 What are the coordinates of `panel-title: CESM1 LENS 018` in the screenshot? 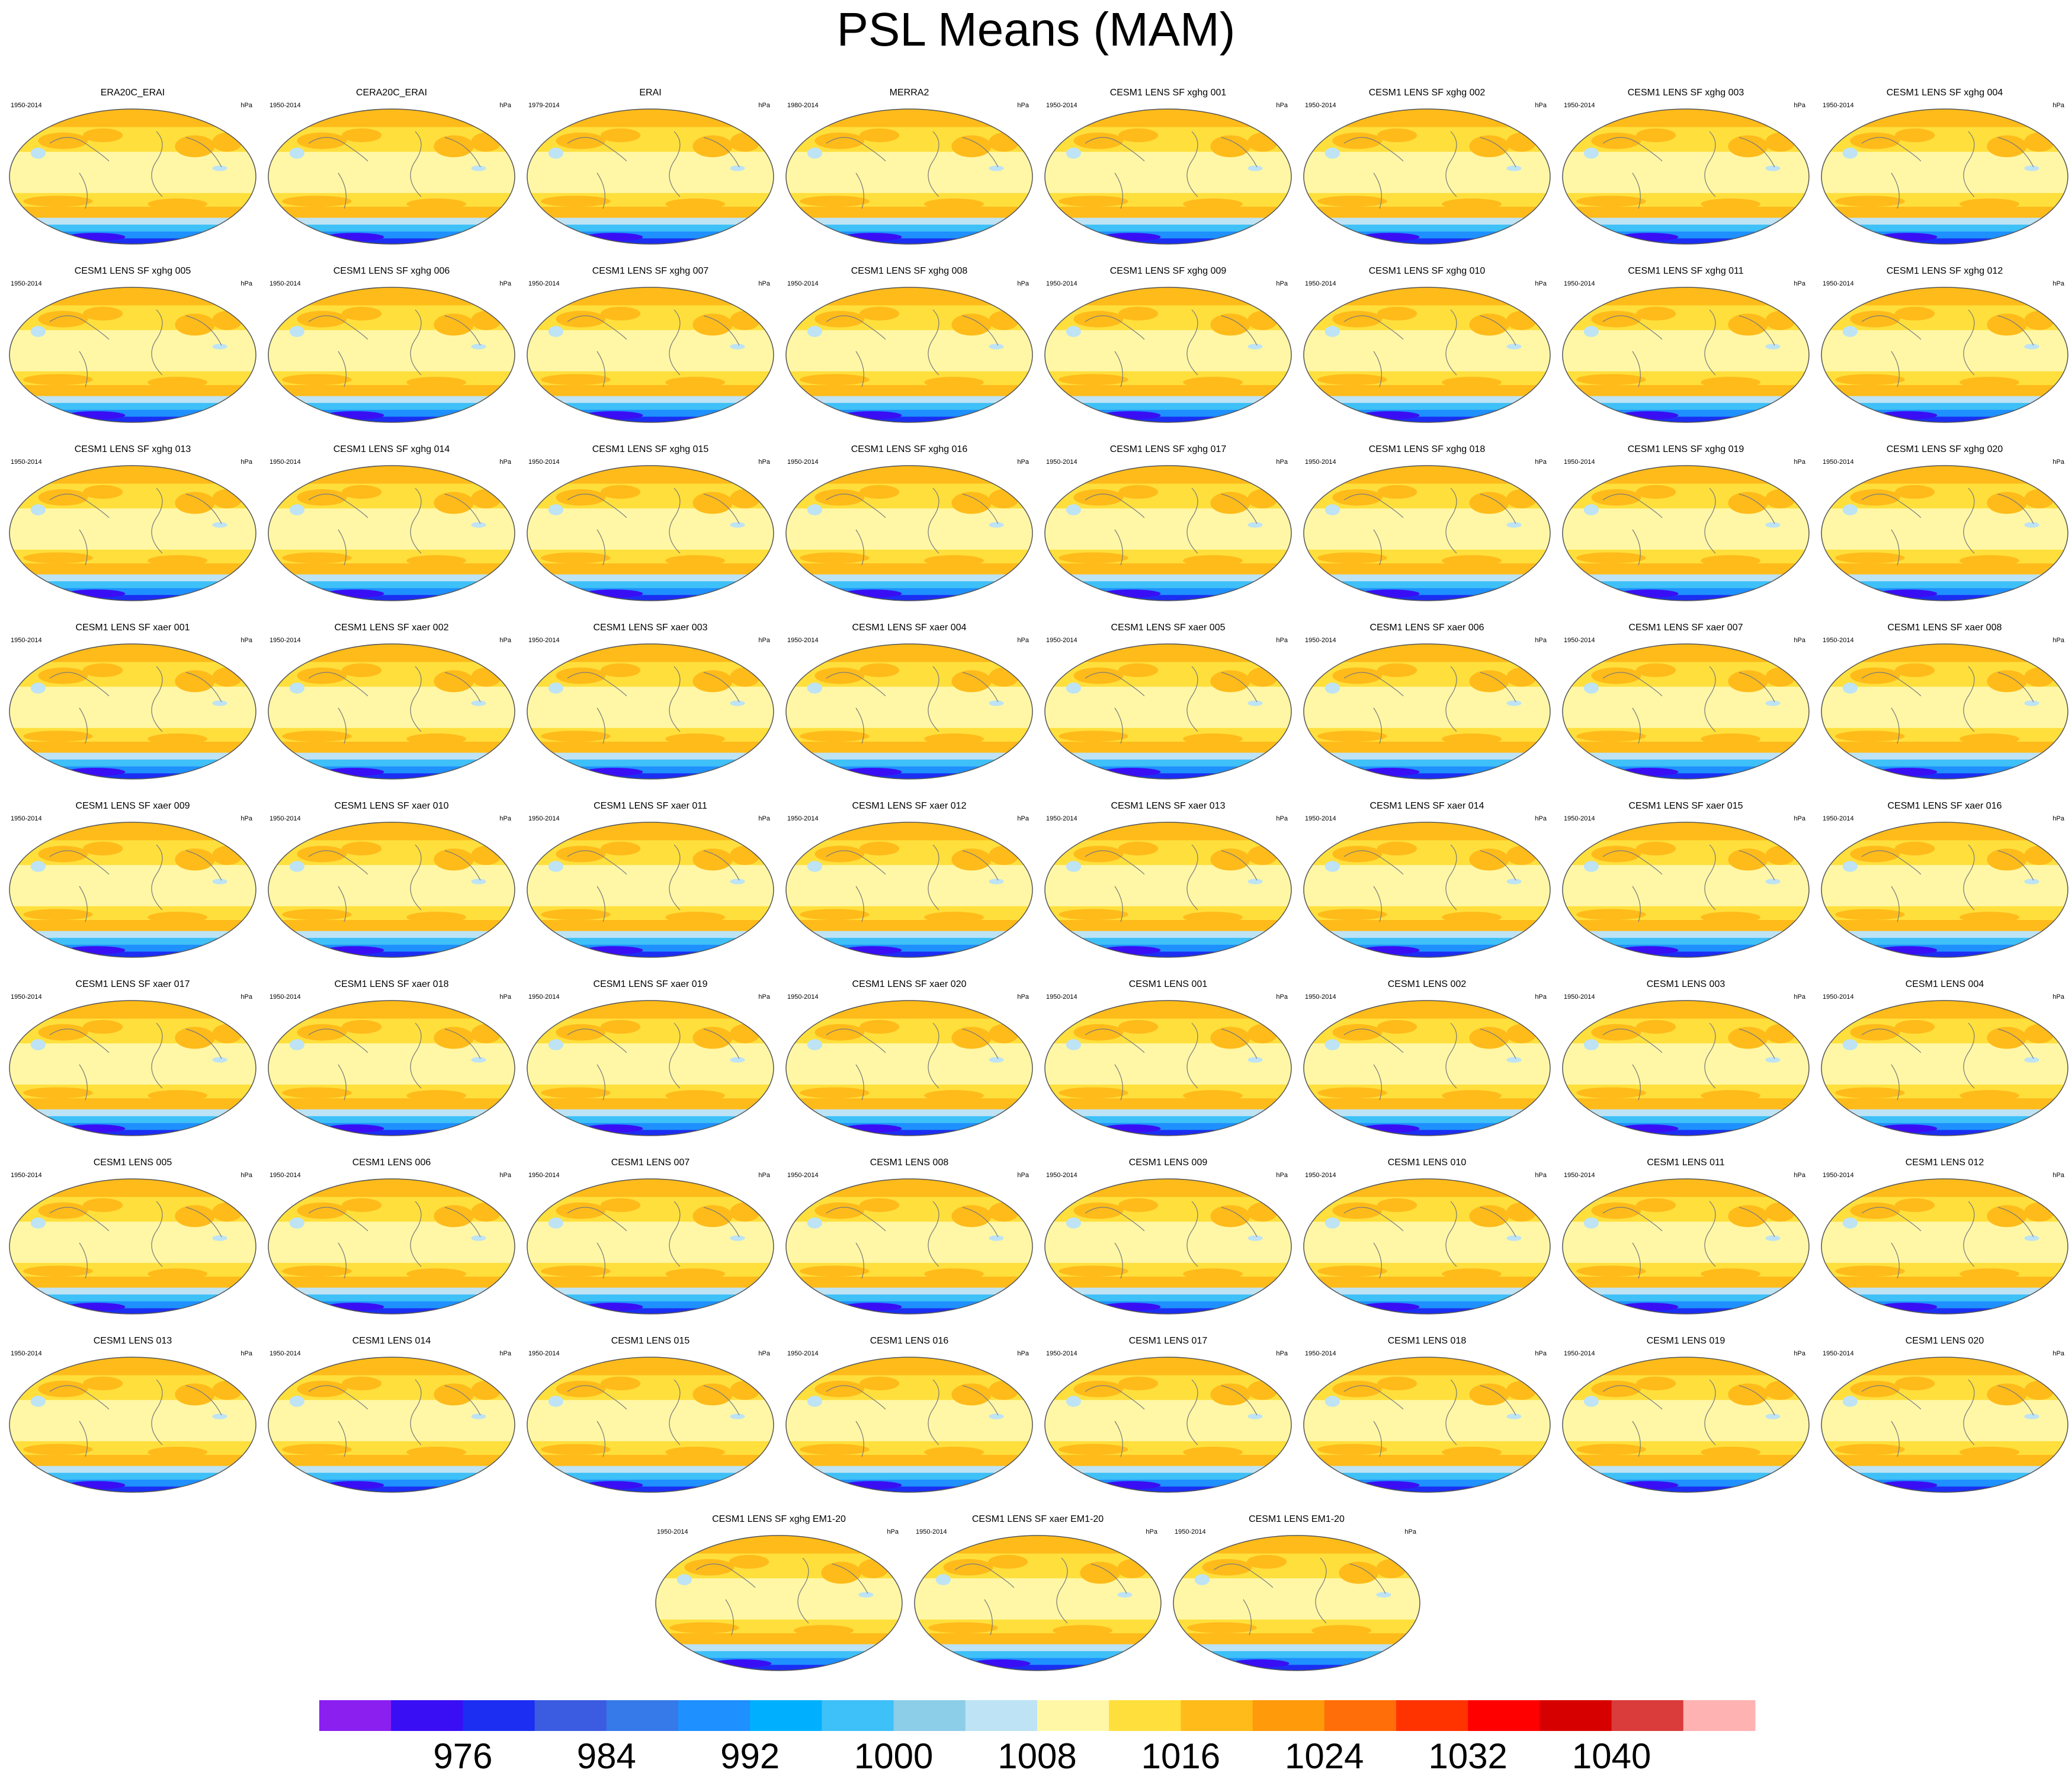 It's located at (1427, 1341).